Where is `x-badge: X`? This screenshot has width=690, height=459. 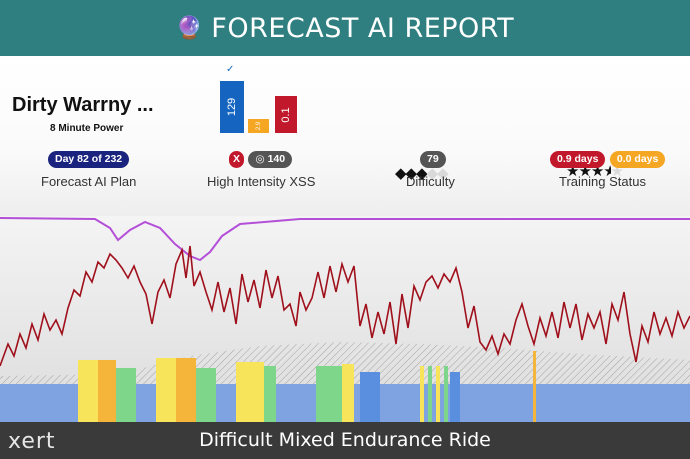 x-badge: X is located at coordinates (237, 159).